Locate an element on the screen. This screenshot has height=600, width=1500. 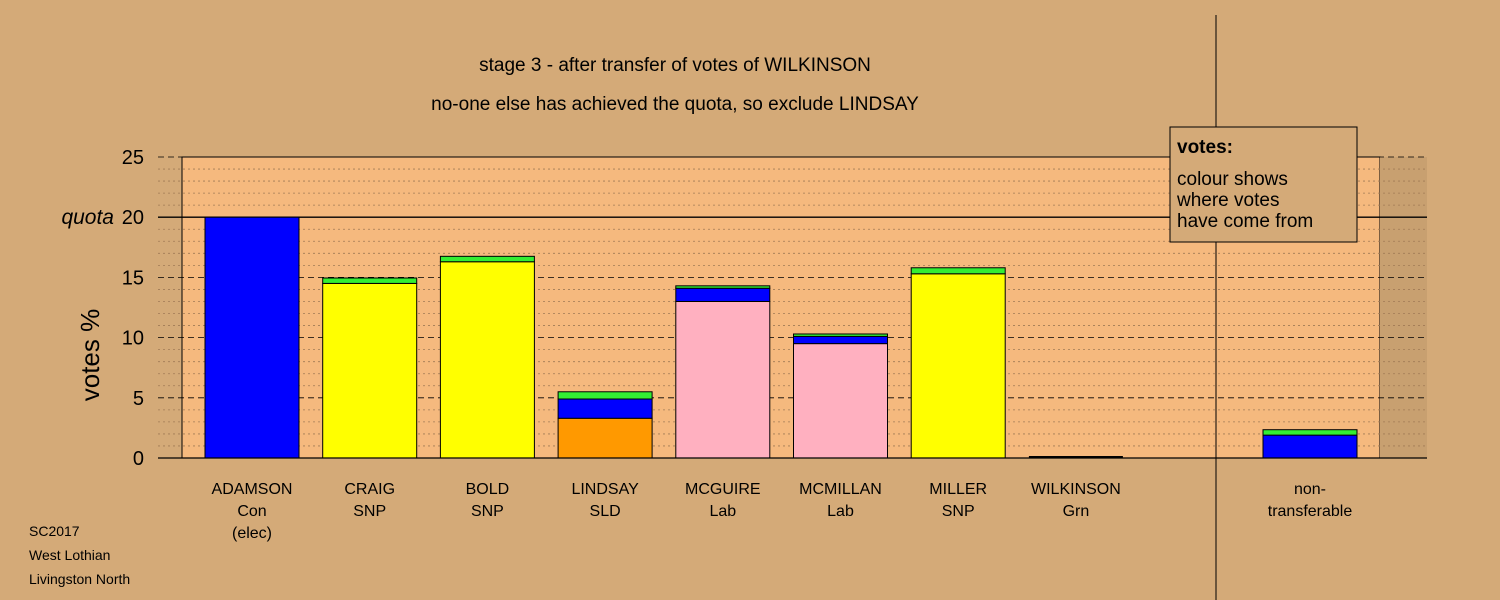
legend-line-1: colour shows is located at coordinates (1232, 179).